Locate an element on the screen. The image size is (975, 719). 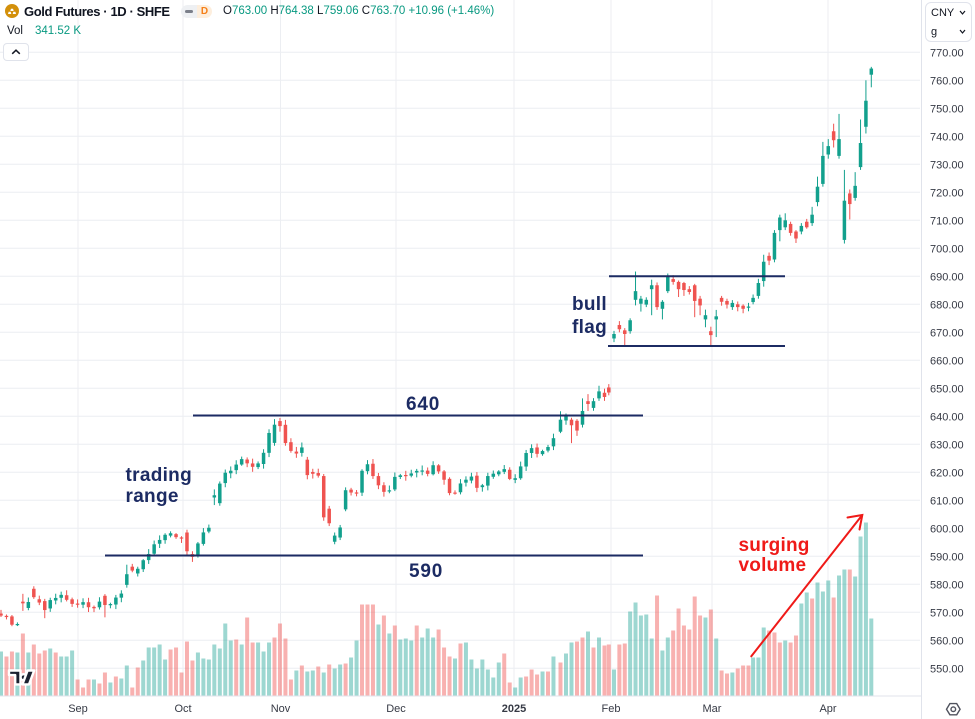
svg-text: 690.00 is located at coordinates (947, 277).